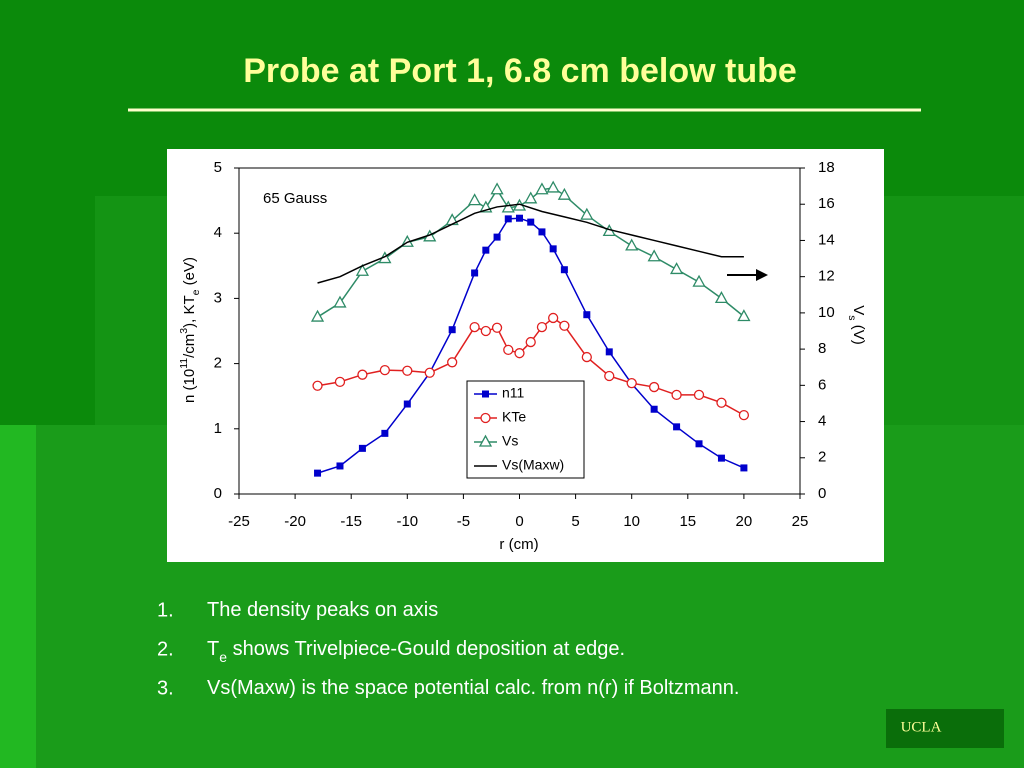  Describe the element at coordinates (826, 167) in the screenshot. I see `y2-tick-label: 18` at that location.